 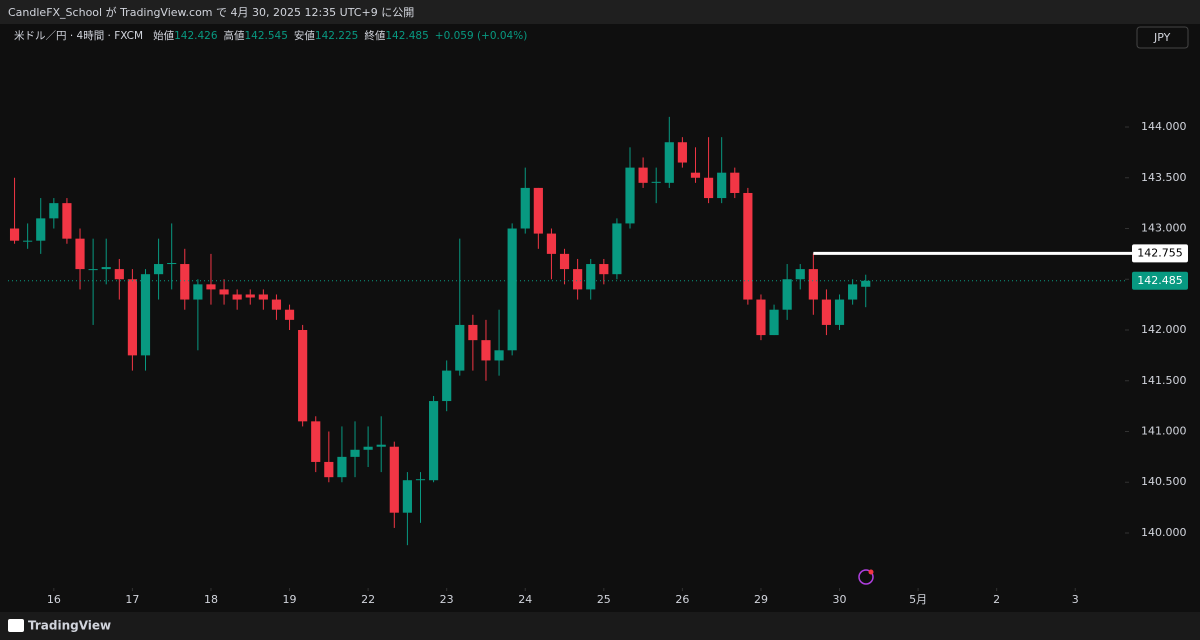 I want to click on x-tick-label: 25, so click(x=604, y=599).